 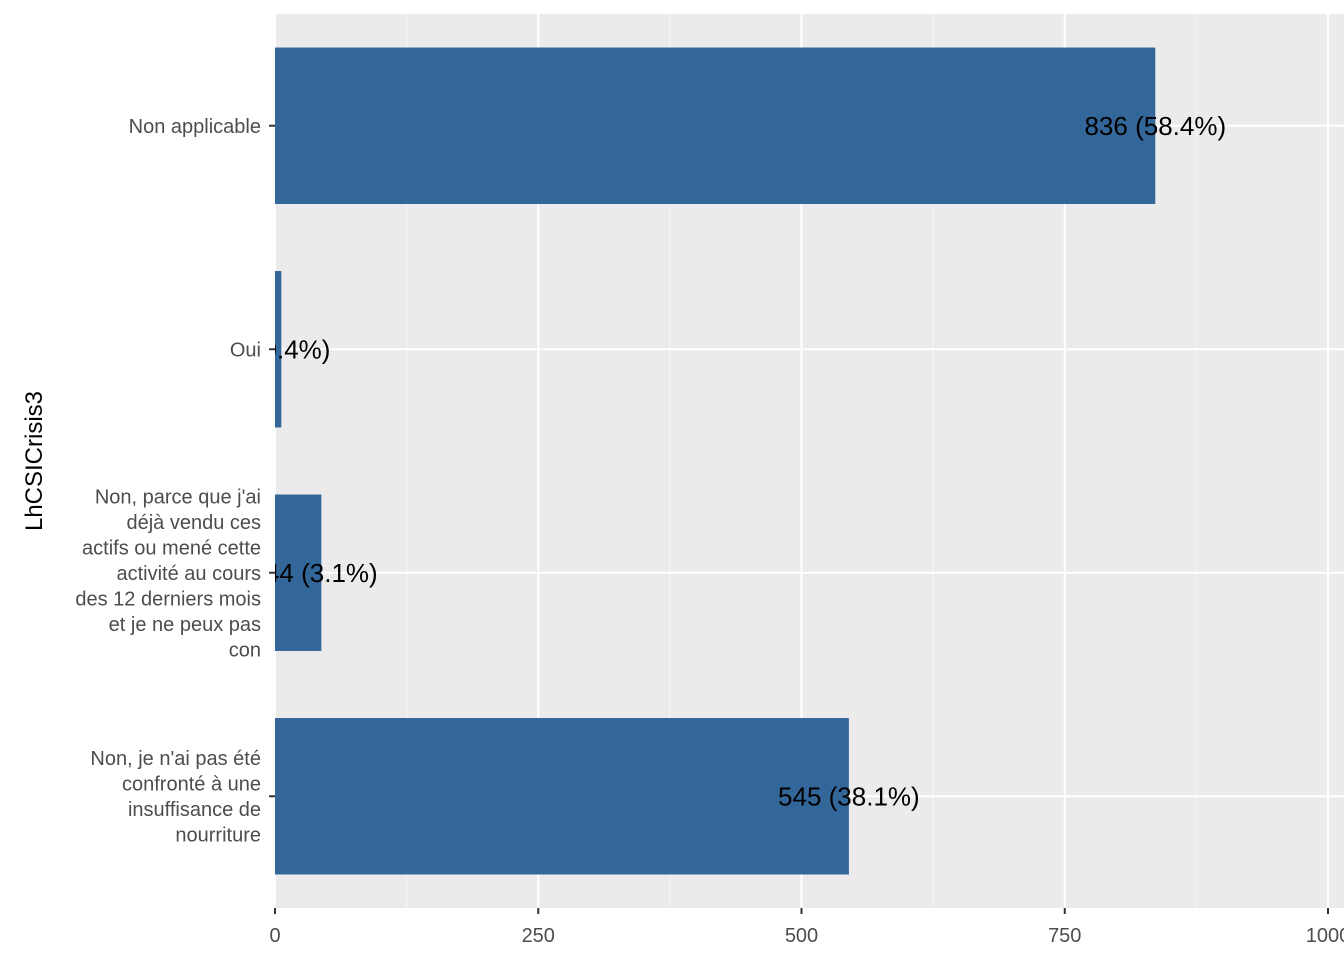 What do you see at coordinates (1064, 936) in the screenshot?
I see `x-tick-label: 750` at bounding box center [1064, 936].